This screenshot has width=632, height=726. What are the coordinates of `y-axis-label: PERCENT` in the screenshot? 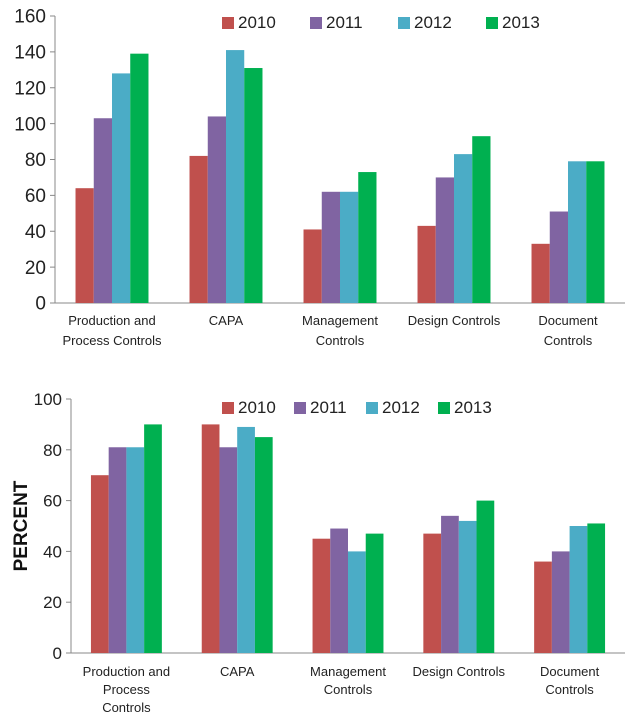 It's located at (21, 525).